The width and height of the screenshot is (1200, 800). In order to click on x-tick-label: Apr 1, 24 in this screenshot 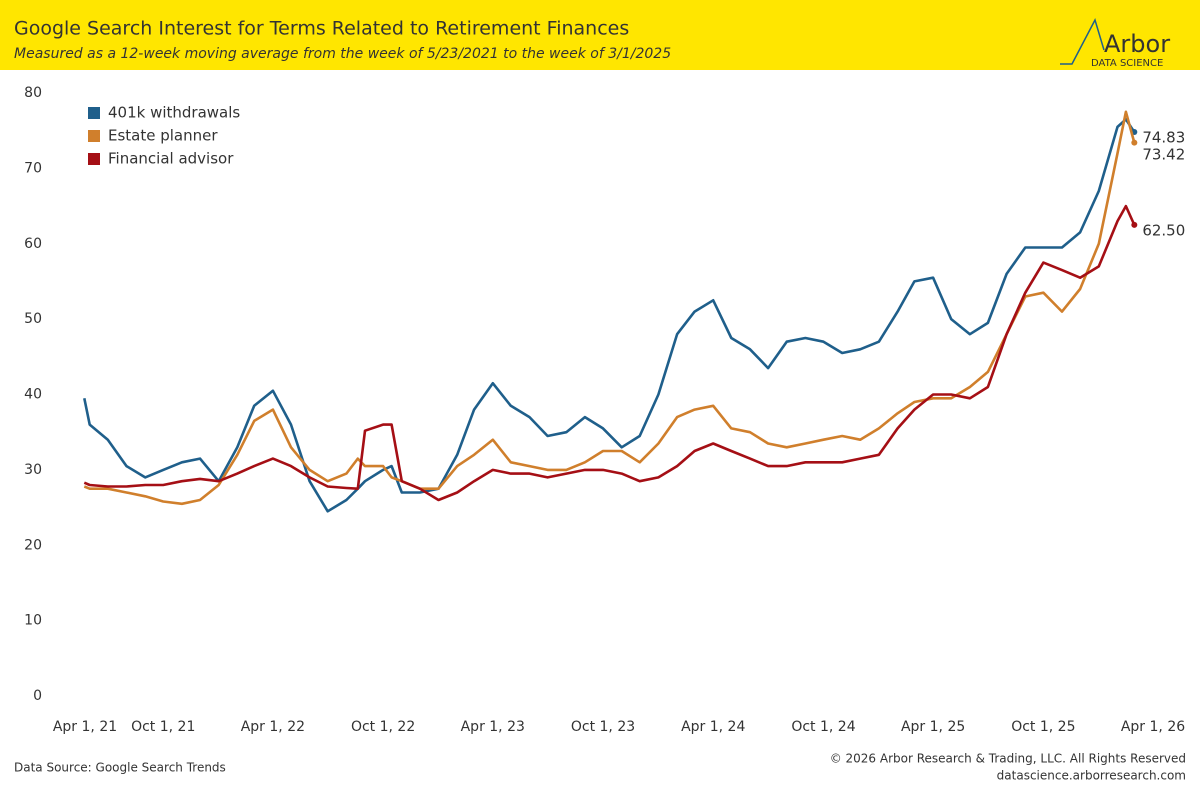, I will do `click(713, 727)`.